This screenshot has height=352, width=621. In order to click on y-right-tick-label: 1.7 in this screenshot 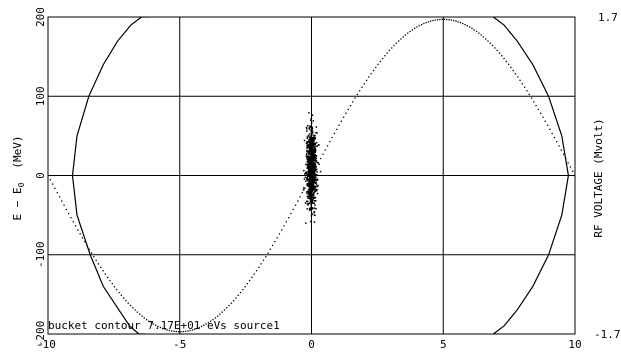, I will do `click(608, 17)`.